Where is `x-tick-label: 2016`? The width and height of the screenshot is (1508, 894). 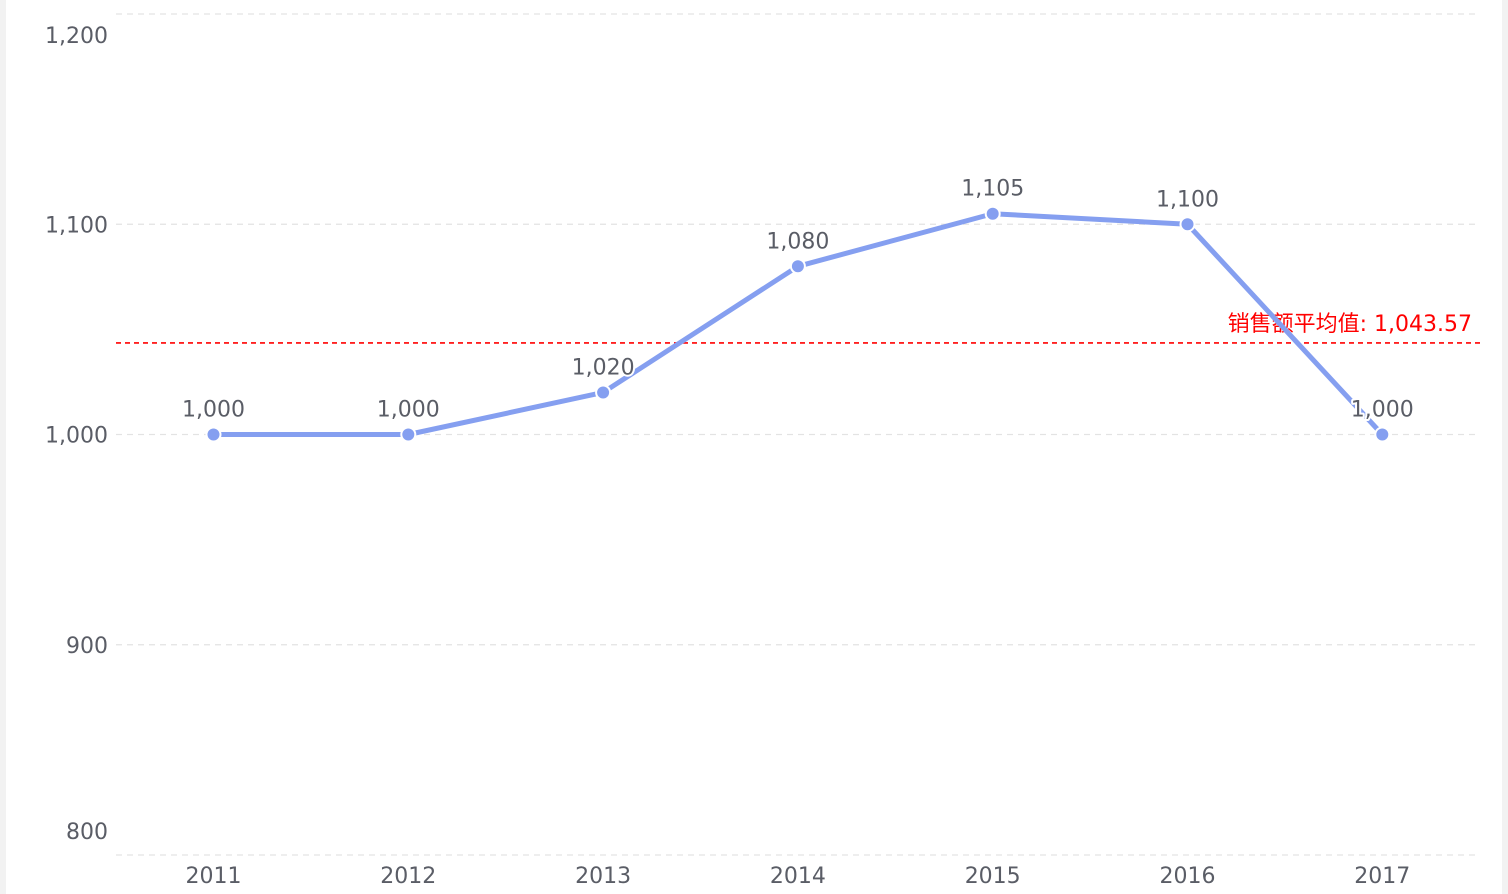 x-tick-label: 2016 is located at coordinates (1188, 876).